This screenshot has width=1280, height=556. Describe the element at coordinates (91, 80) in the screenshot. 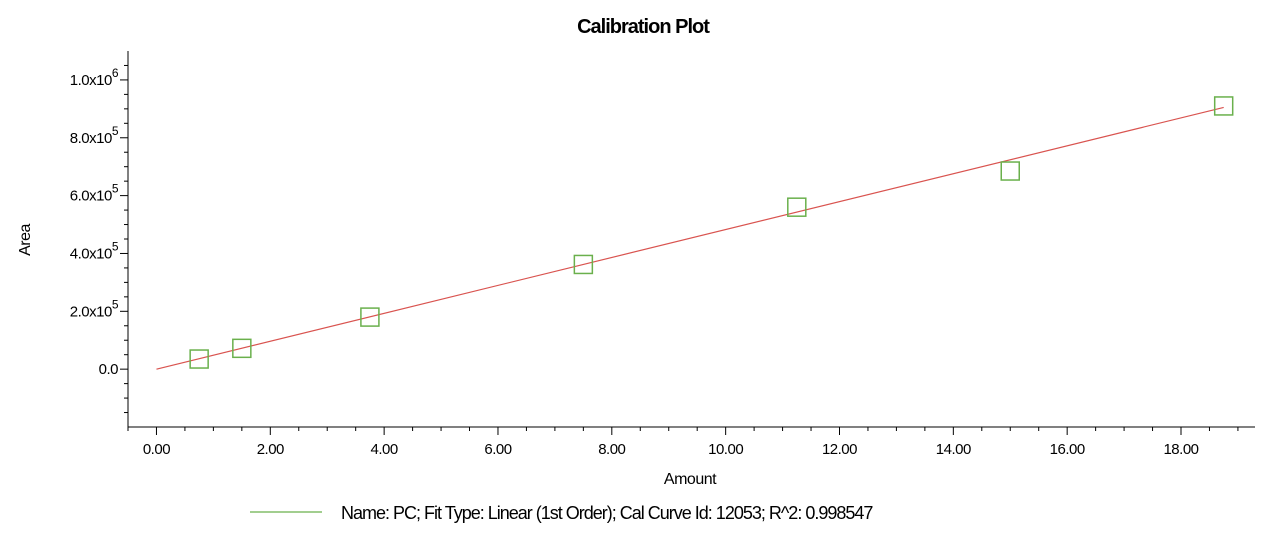

I see `y-tick-mantissa: 1.0x10` at that location.